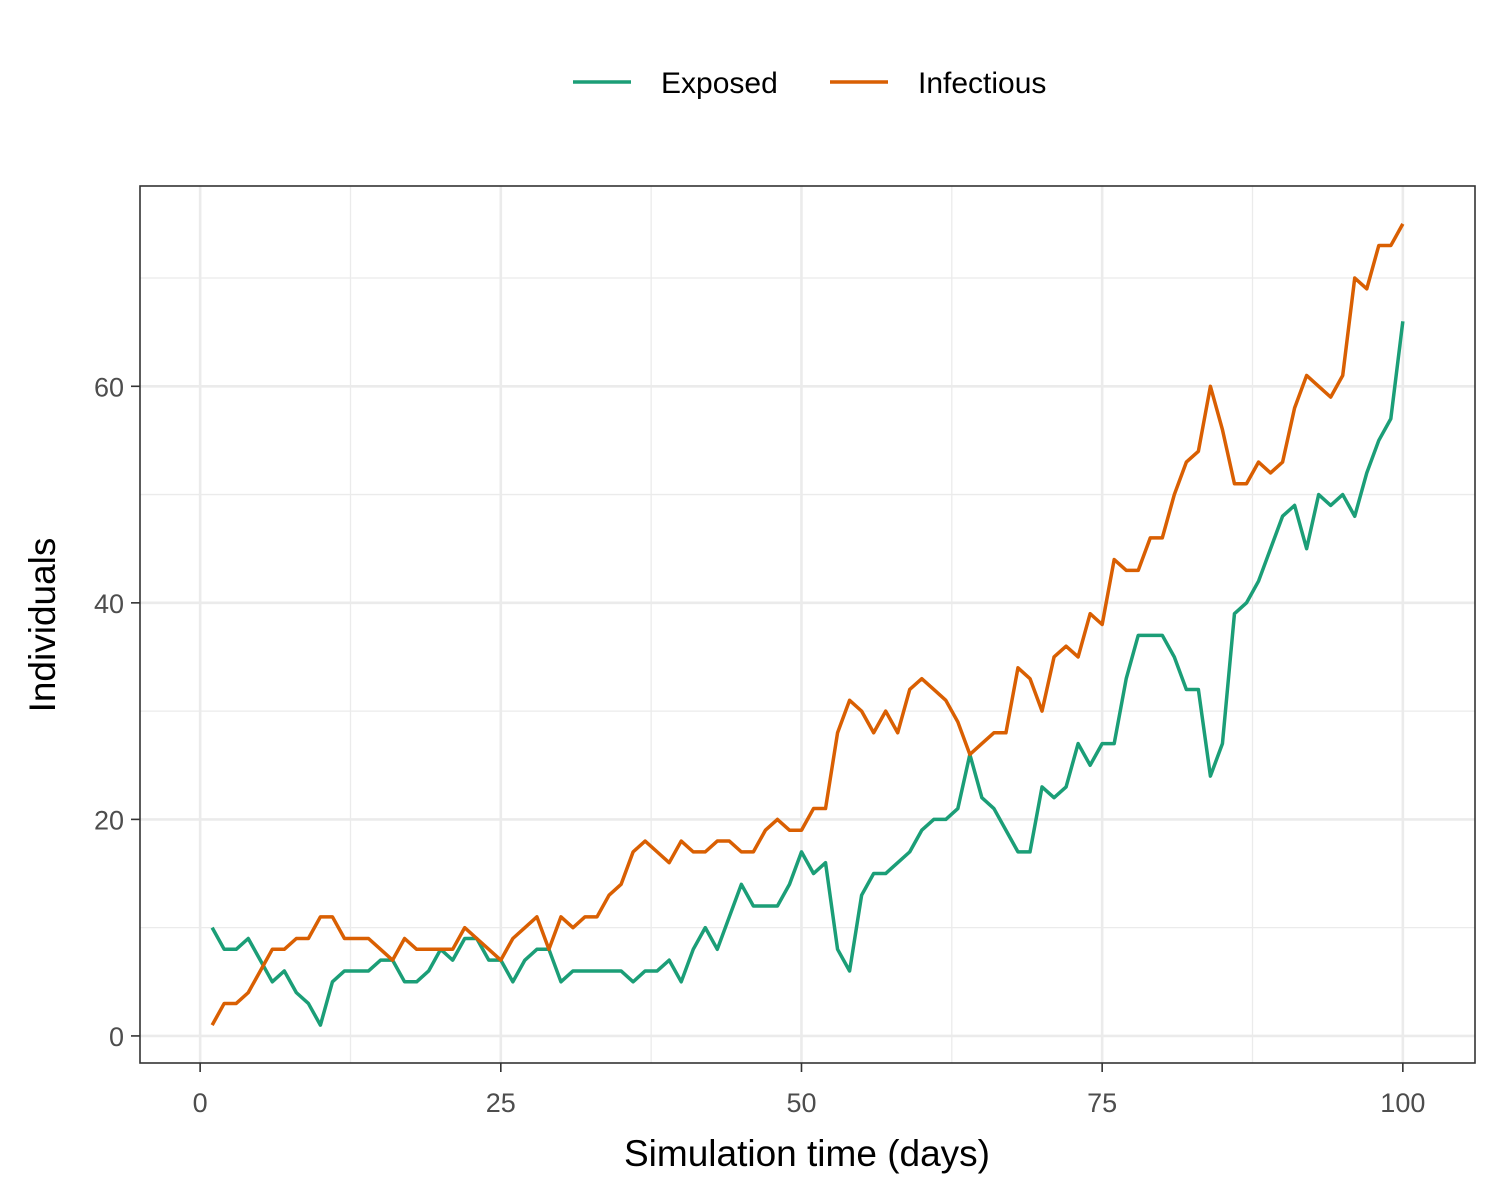 This screenshot has width=1500, height=1200. I want to click on x-tick-label: 0, so click(200, 1103).